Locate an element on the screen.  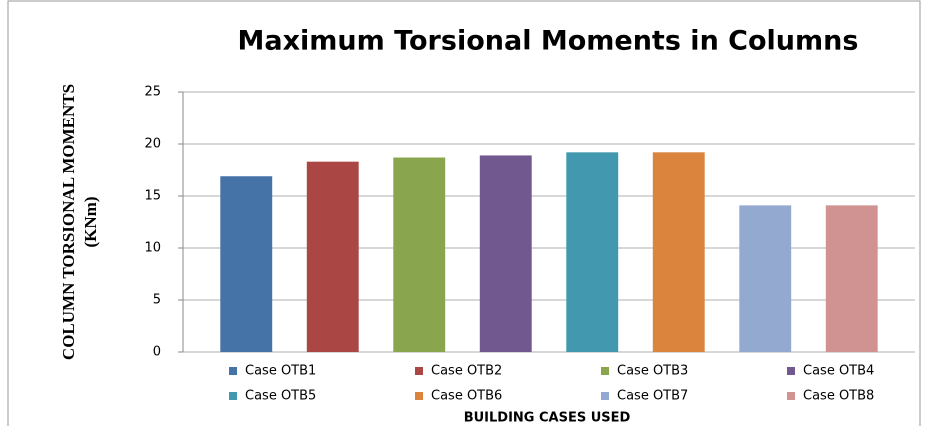
chart-title: Maximum Torsional Moments in Columns is located at coordinates (548, 41).